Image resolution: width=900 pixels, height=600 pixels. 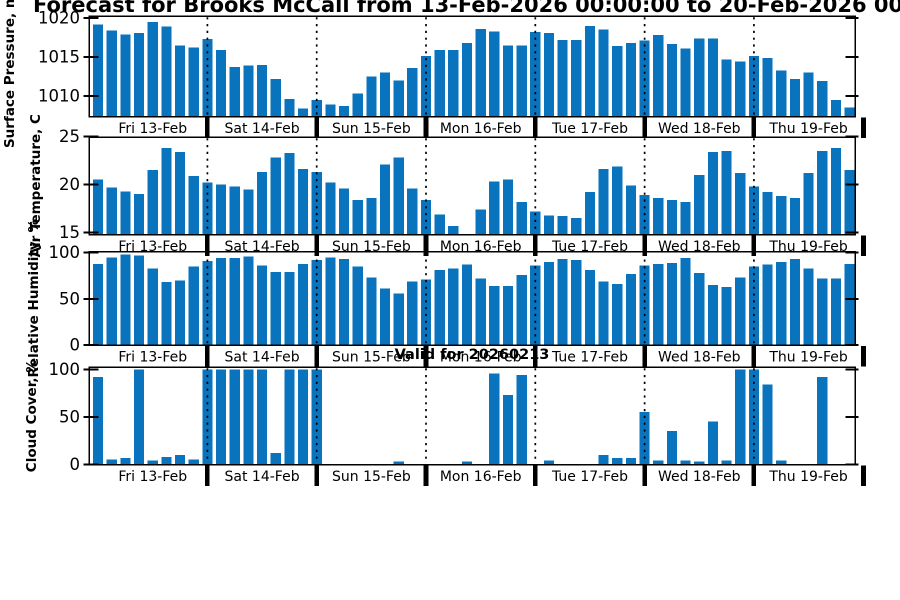 I want to click on day-label: Sat 14-Feb, so click(x=262, y=247).